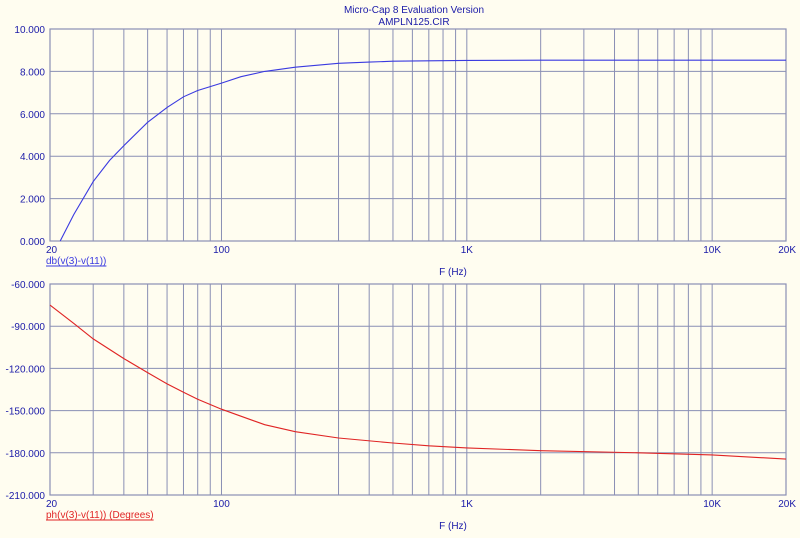 Image resolution: width=800 pixels, height=538 pixels. What do you see at coordinates (414, 10) in the screenshot?
I see `app-title: Micro-Cap 8 Evaluation Version` at bounding box center [414, 10].